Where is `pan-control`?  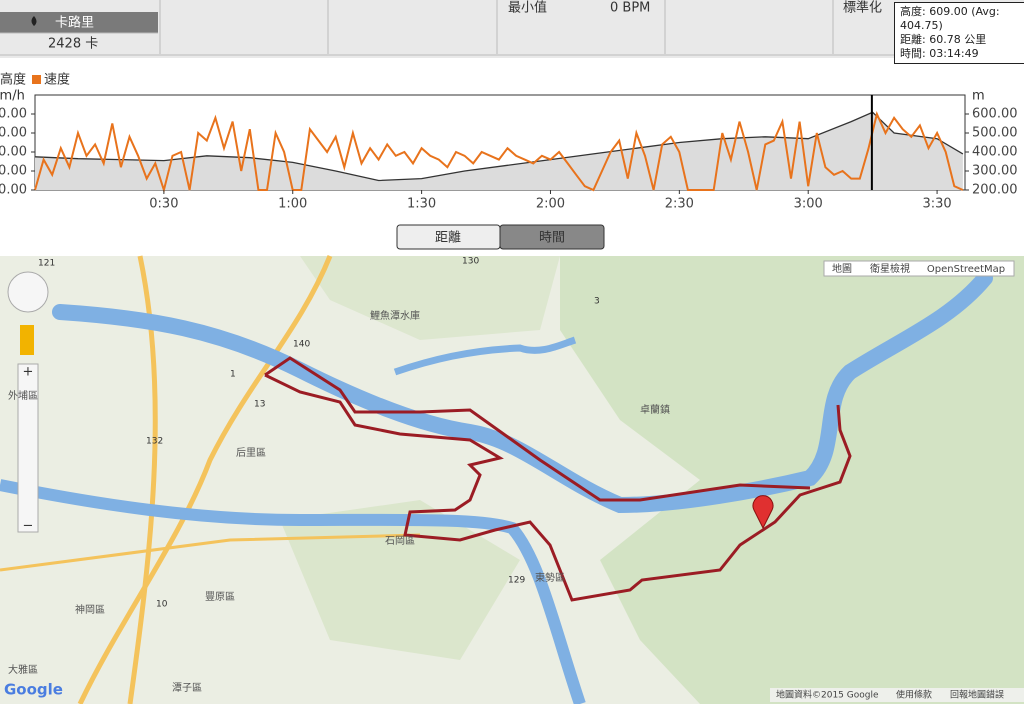 pan-control is located at coordinates (28, 292).